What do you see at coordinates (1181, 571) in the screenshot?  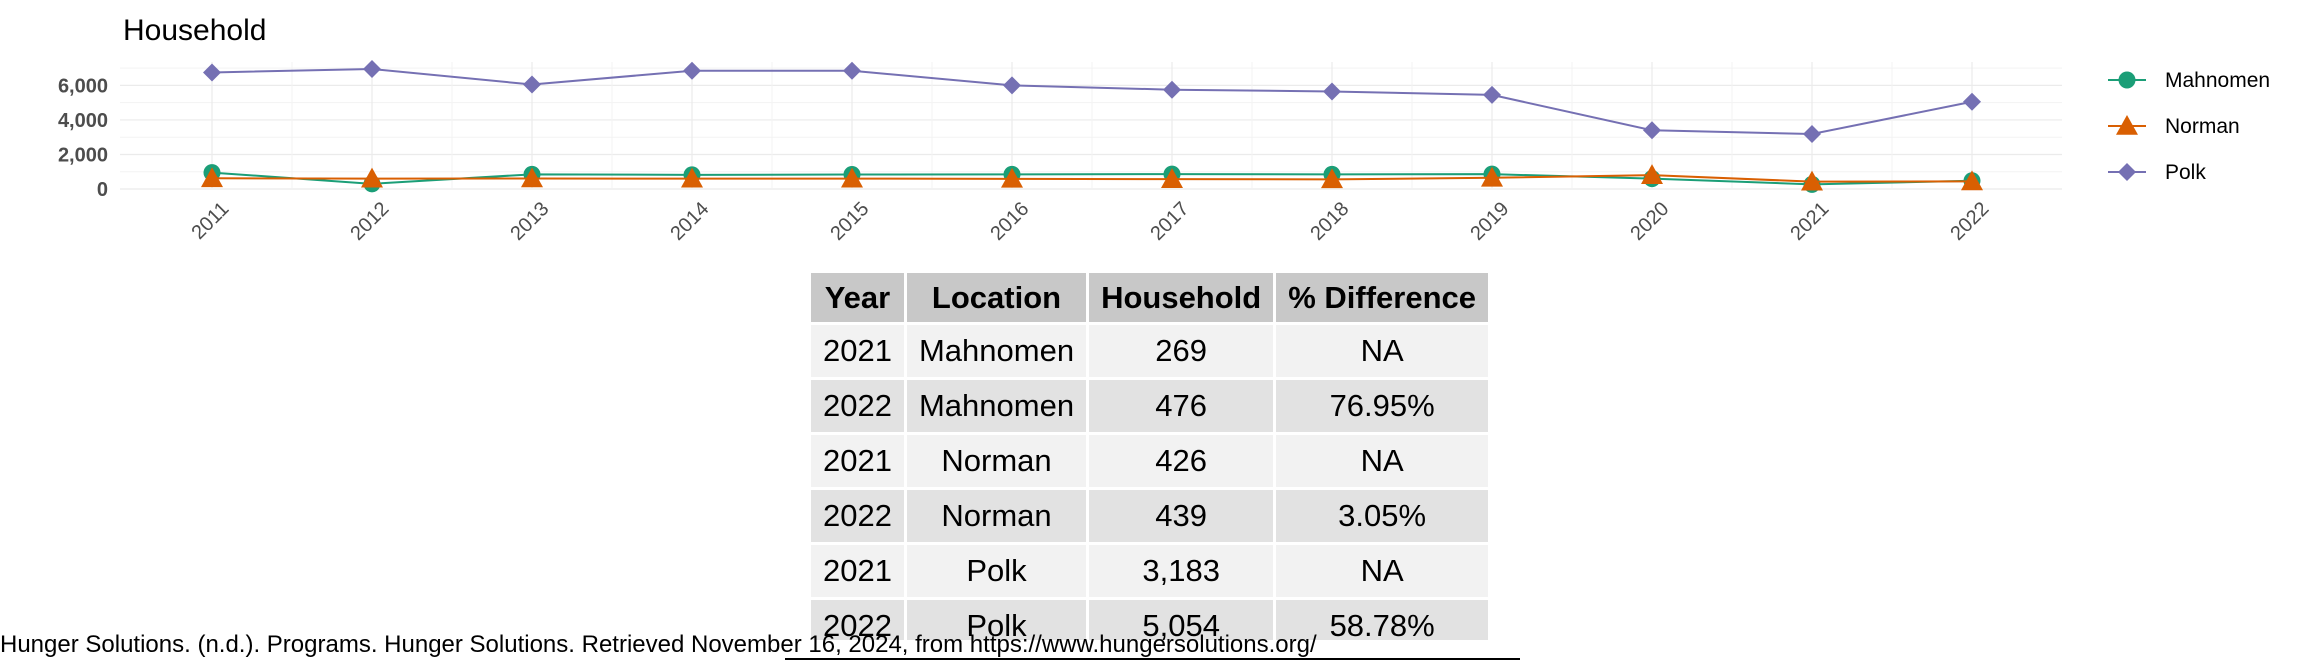 I see `cell-household: 3,183` at bounding box center [1181, 571].